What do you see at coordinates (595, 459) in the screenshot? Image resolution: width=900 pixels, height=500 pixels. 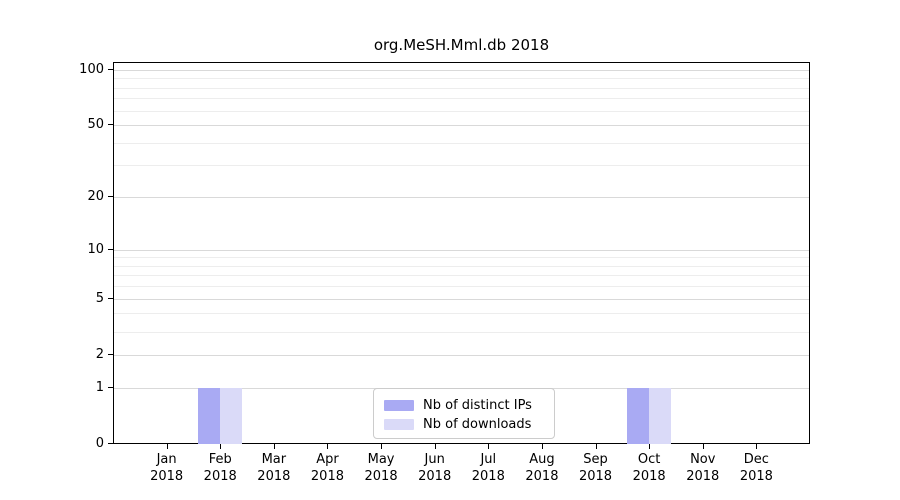 I see `x-tick-month: Sep` at bounding box center [595, 459].